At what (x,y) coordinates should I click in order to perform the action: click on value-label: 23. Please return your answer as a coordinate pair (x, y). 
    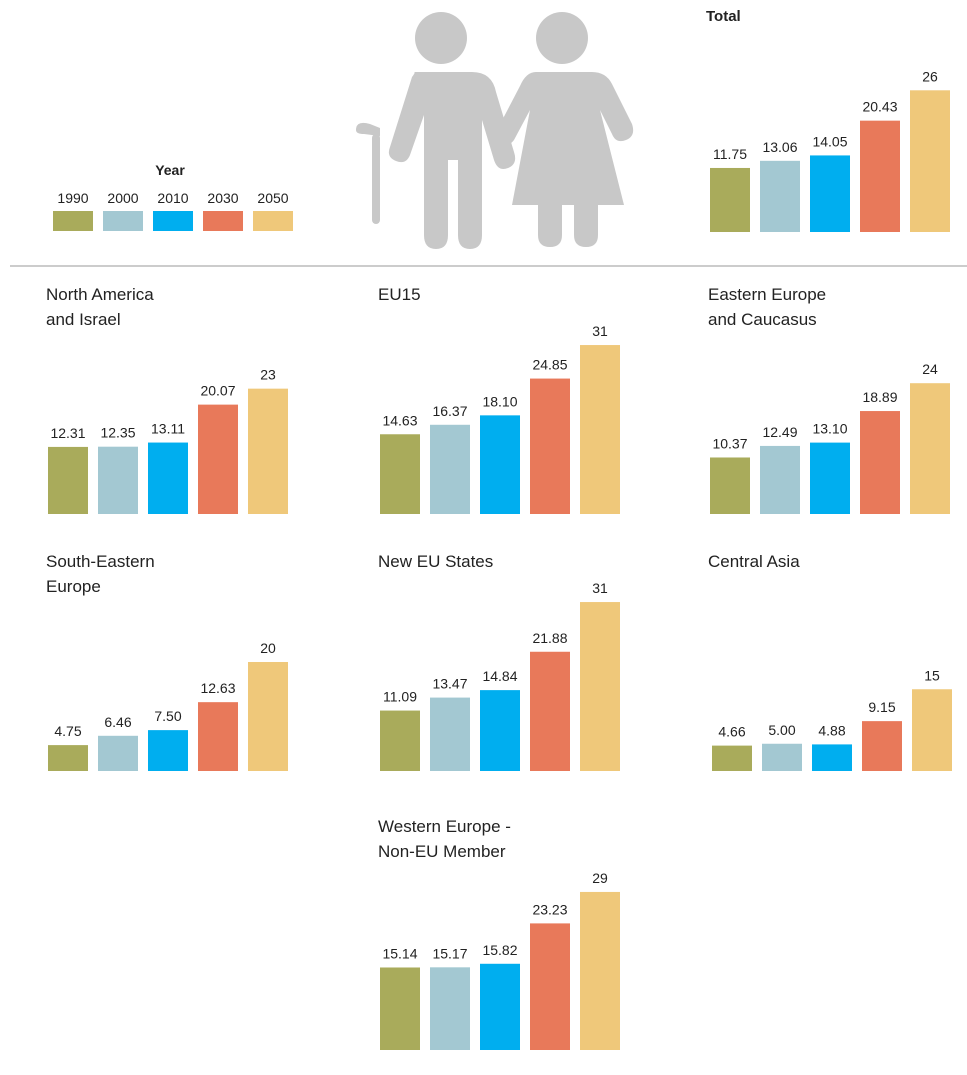
    Looking at the image, I should click on (268, 375).